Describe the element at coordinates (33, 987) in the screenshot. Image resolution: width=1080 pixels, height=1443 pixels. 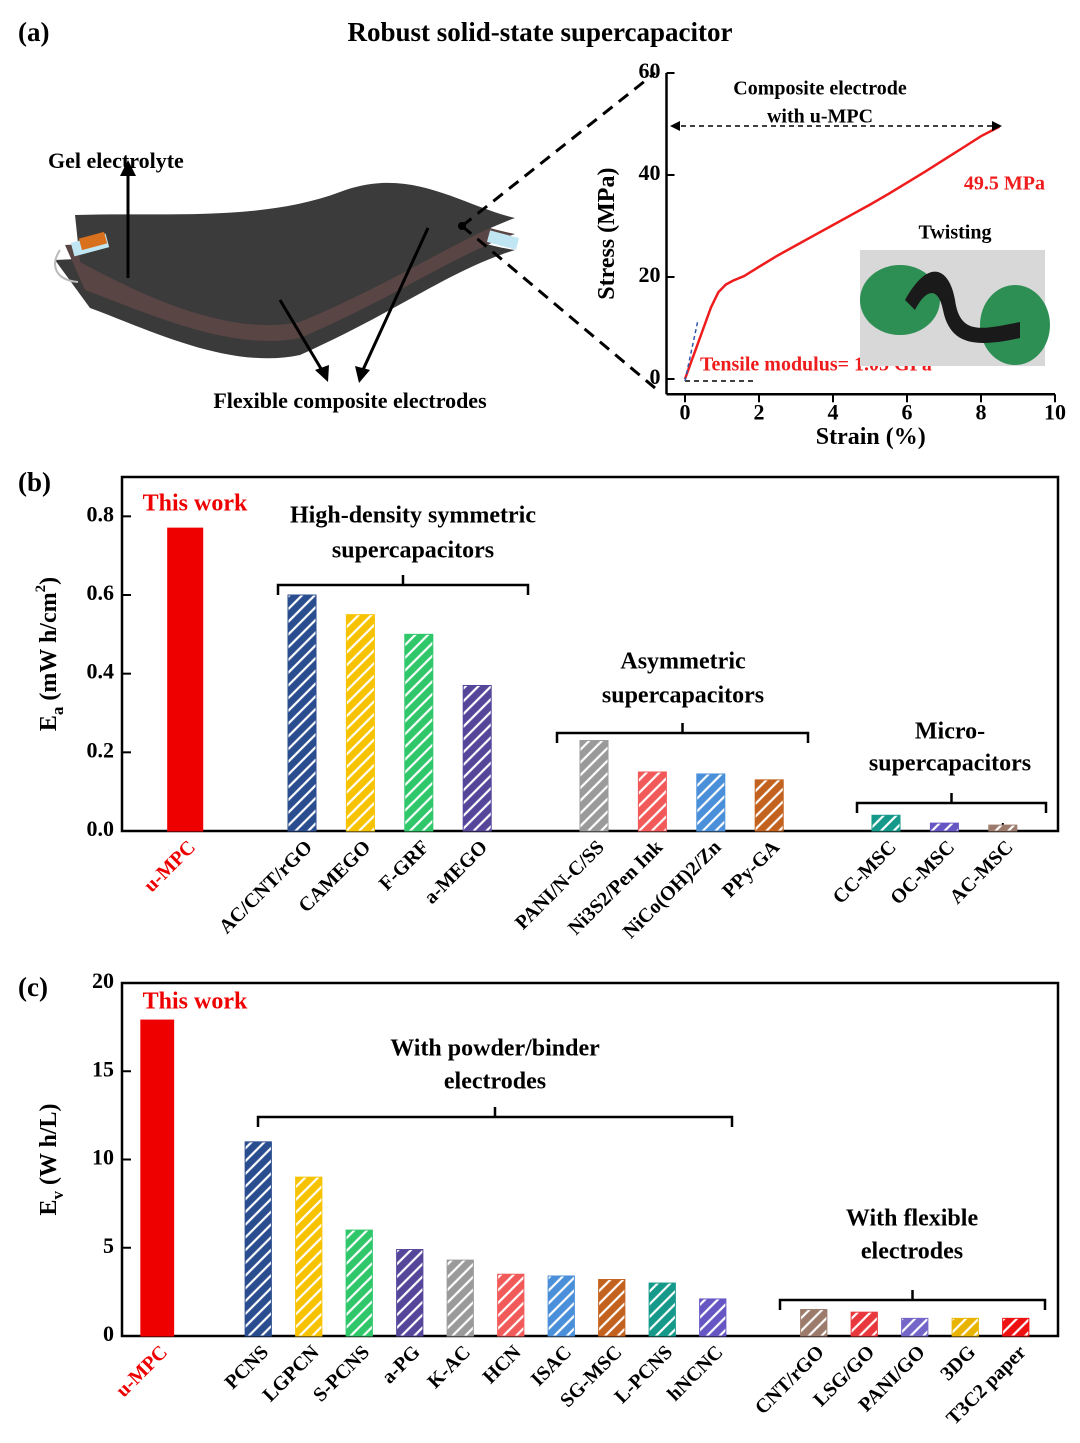
I see `panel-label: (c)` at that location.